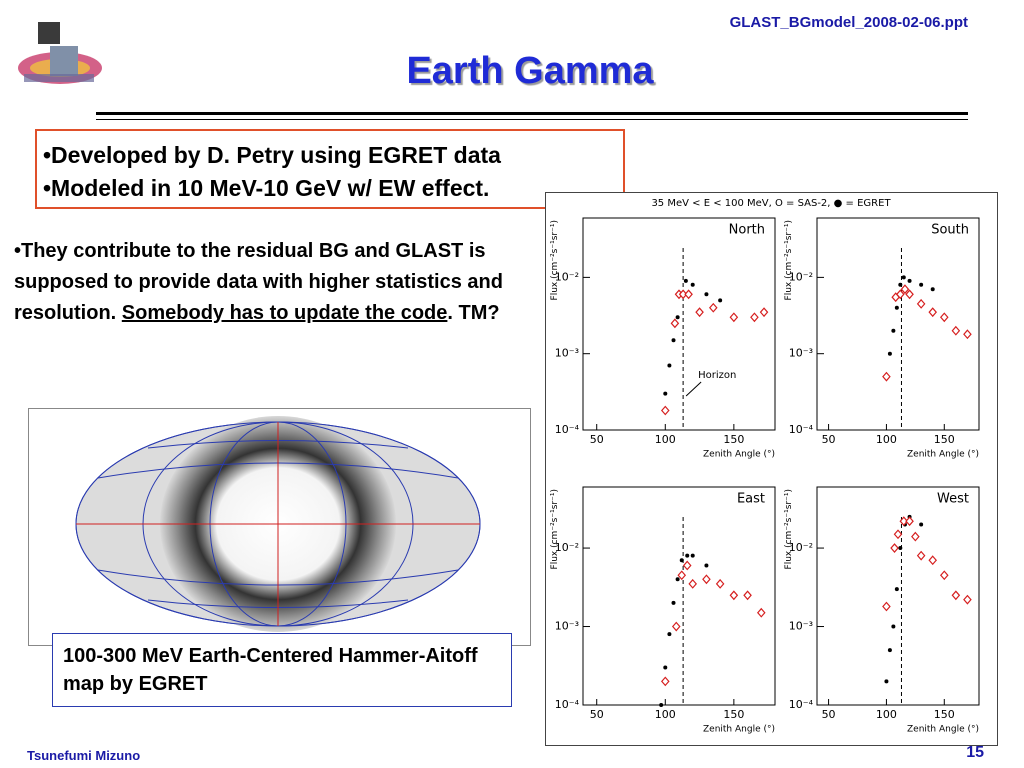  What do you see at coordinates (848, 22) in the screenshot?
I see `file-name: GLAST_BGmodel_2008-02-06.ppt` at bounding box center [848, 22].